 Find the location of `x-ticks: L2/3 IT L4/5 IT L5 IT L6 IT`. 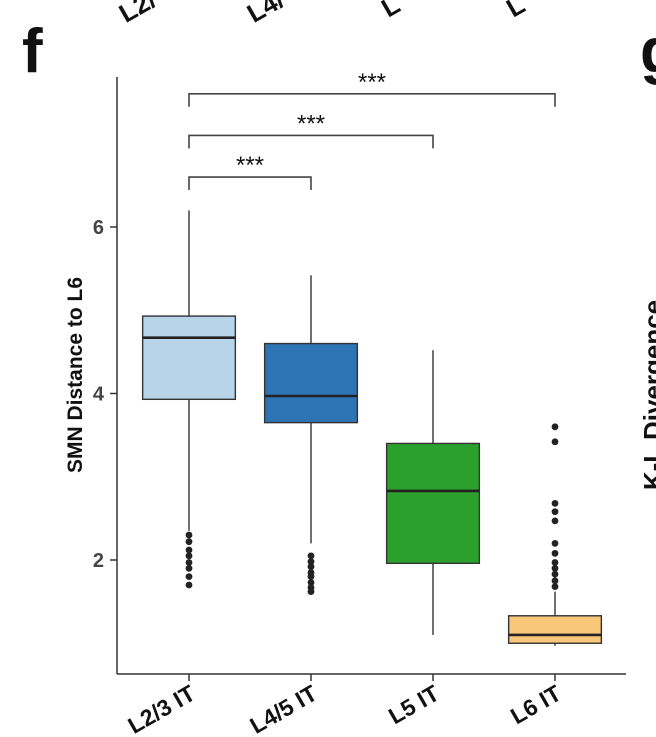

x-ticks: L2/3 IT L4/5 IT L5 IT L6 IT is located at coordinates (344, 705).